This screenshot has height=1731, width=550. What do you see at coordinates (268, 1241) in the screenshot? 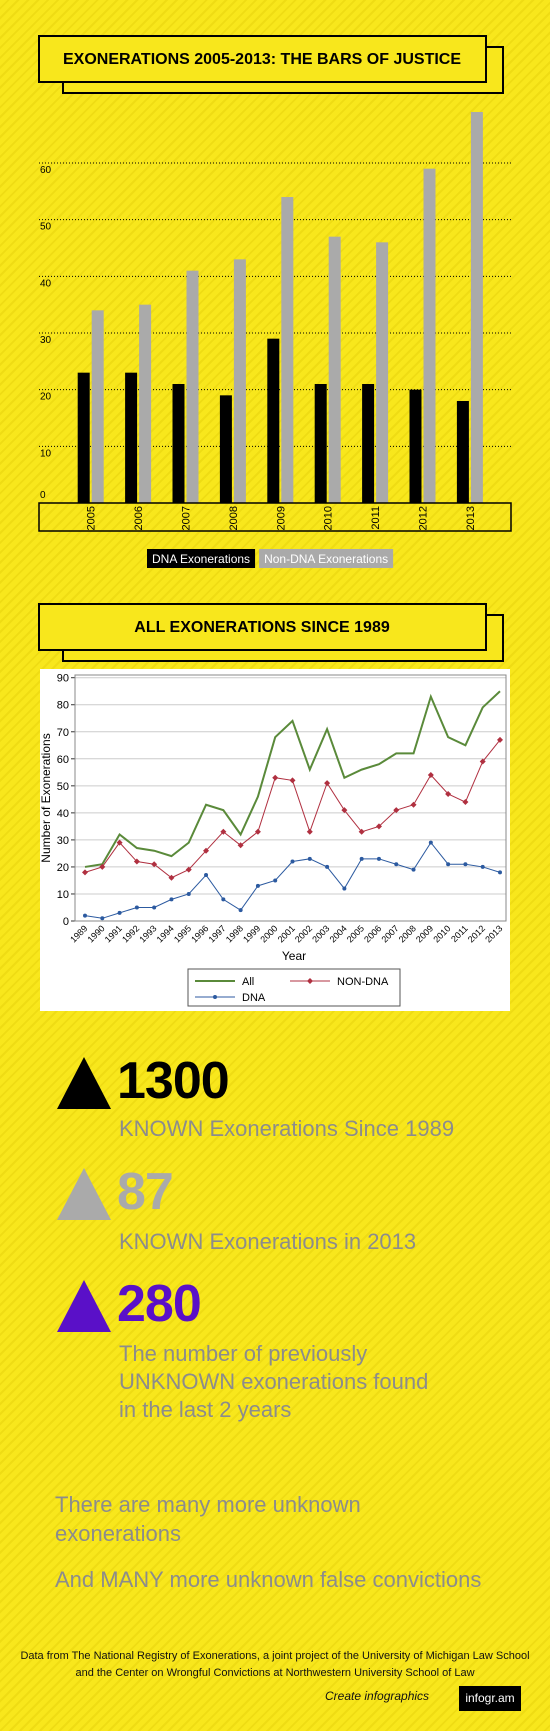
I see `stat-text: KNOWN Exonerations in 2013` at bounding box center [268, 1241].